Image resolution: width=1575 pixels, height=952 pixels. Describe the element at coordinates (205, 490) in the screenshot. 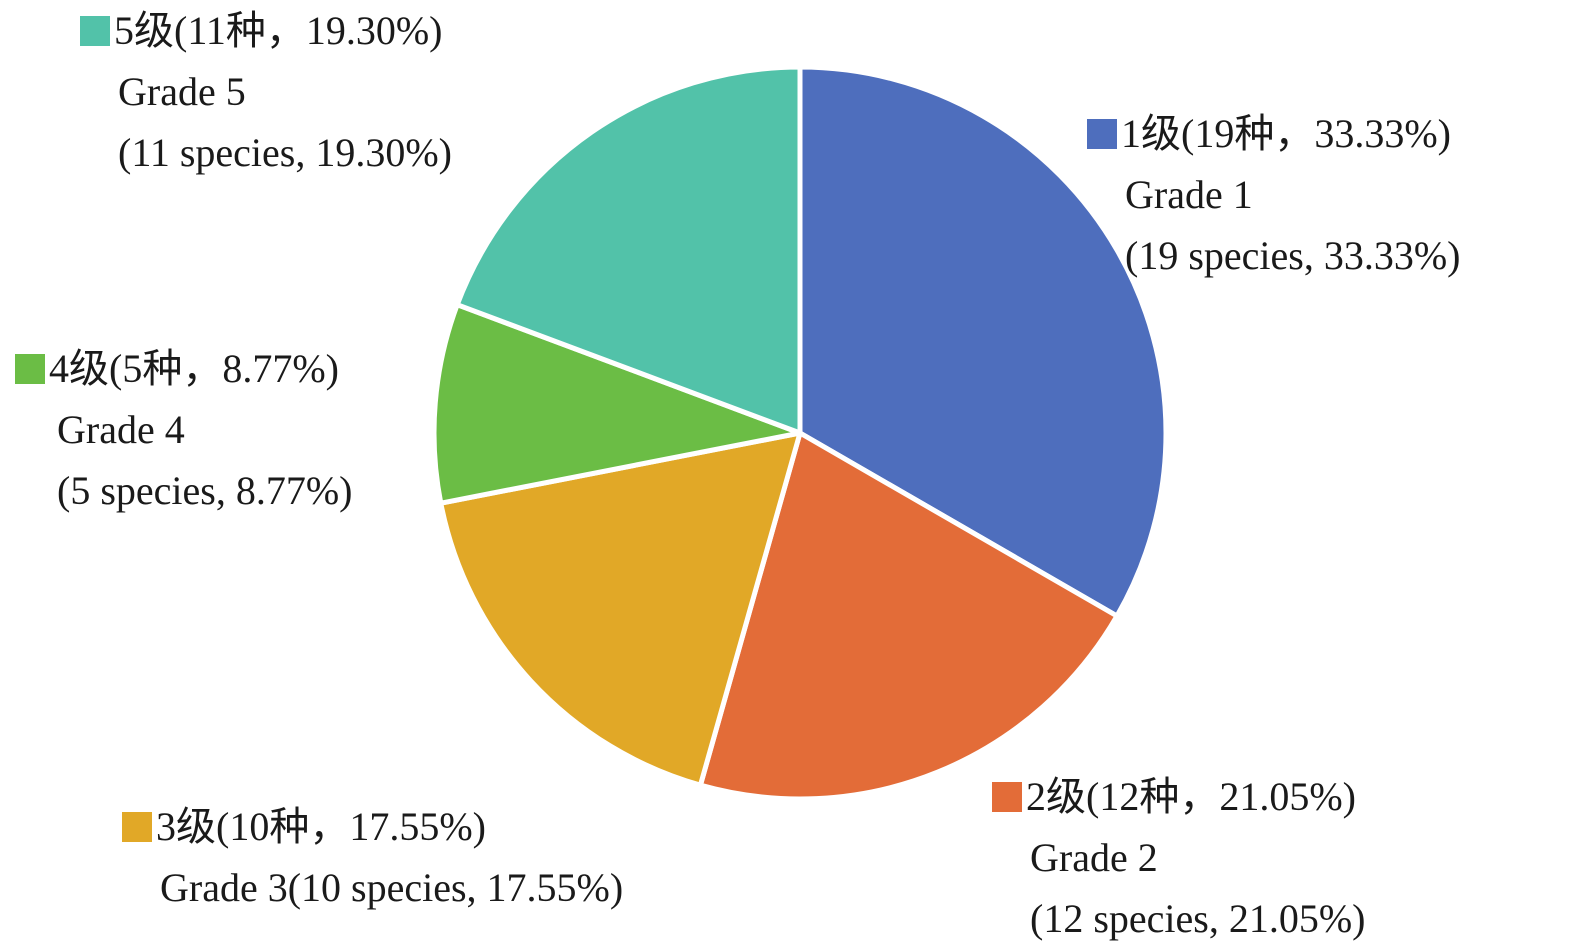

I see `label-en-grade-4-line-2: (5 species, 8.77%)` at that location.